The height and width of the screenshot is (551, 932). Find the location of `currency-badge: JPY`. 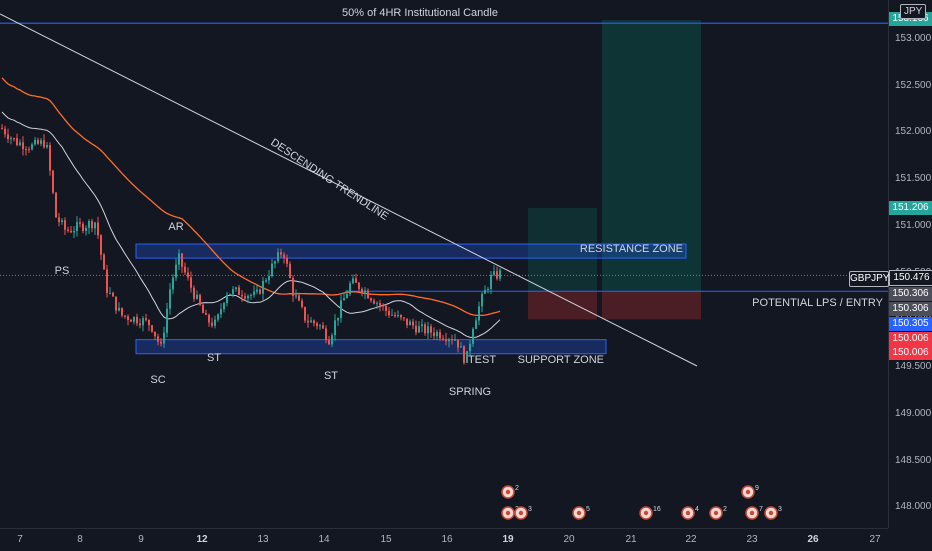

currency-badge: JPY is located at coordinates (913, 11).